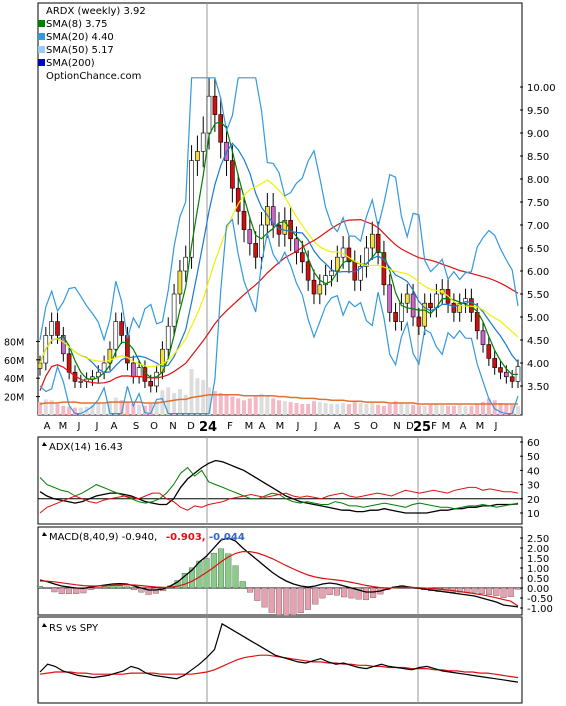 This screenshot has height=706, width=566. What do you see at coordinates (540, 599) in the screenshot?
I see `macd-tick-label: -0.50` at bounding box center [540, 599].